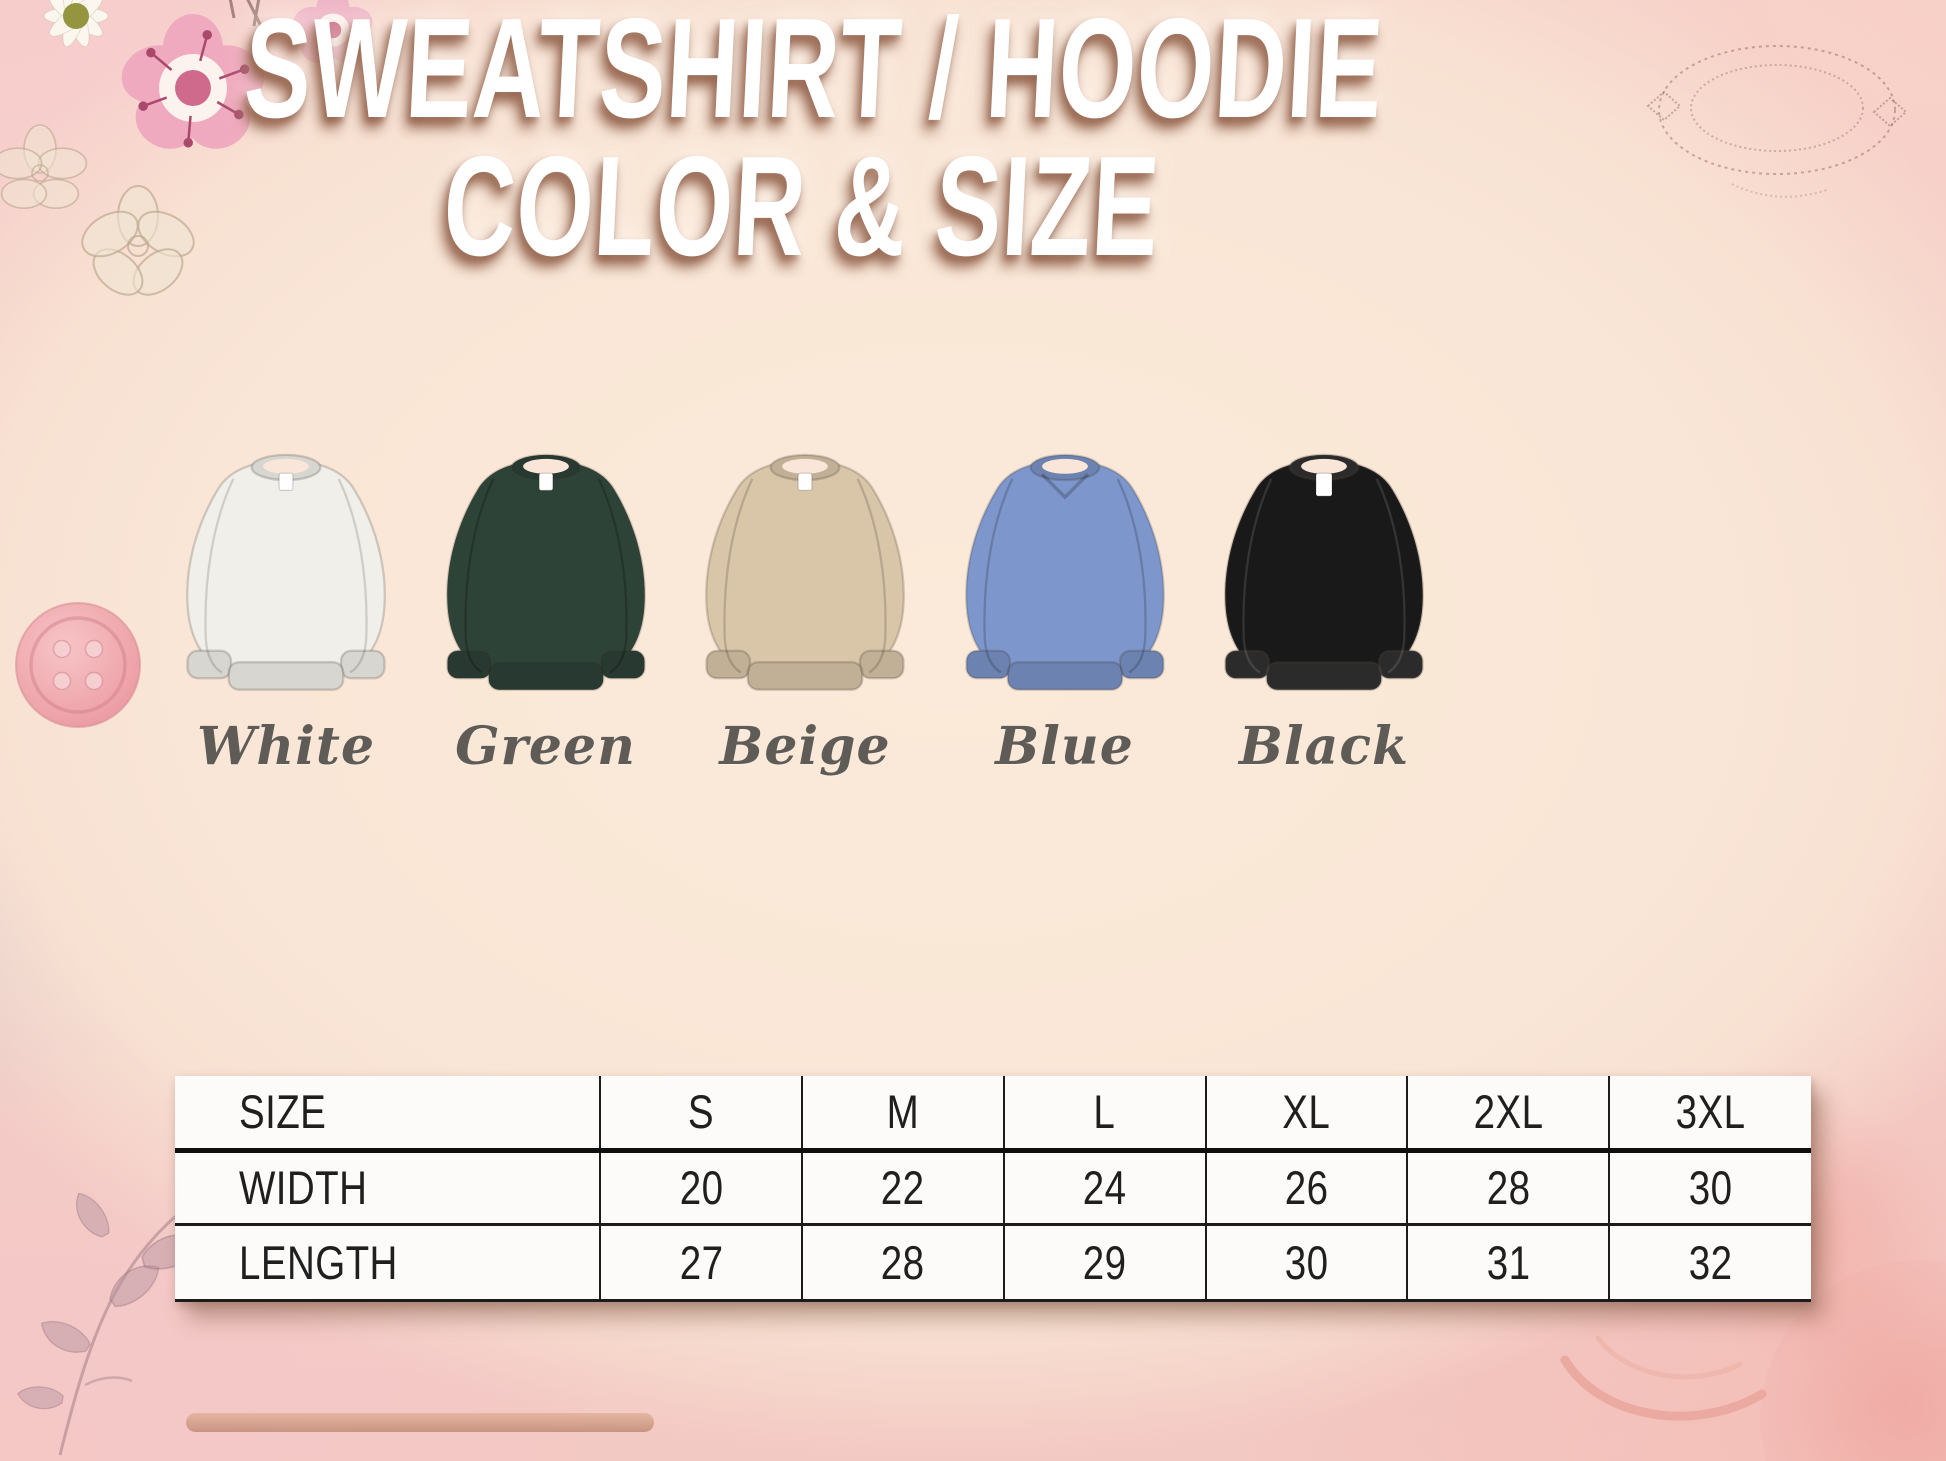 This screenshot has width=1946, height=1461. Describe the element at coordinates (1509, 1114) in the screenshot. I see `header-cell-2xl: 2XL` at that location.